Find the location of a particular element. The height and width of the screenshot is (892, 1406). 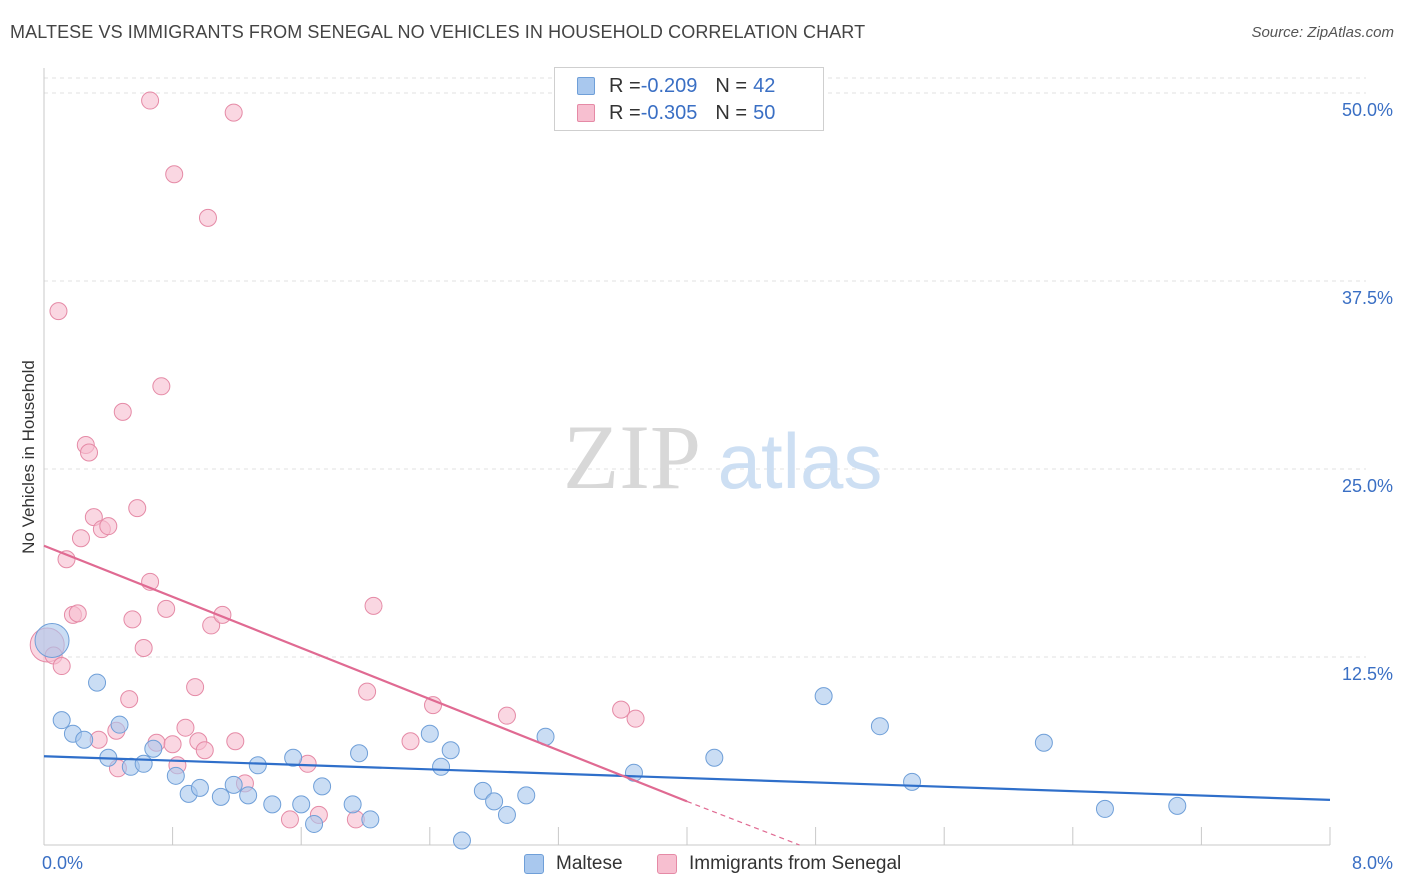

correlation-legend: R = -0.209 N = 42 R = -0.305 N = 50 is located at coordinates (689, 99).